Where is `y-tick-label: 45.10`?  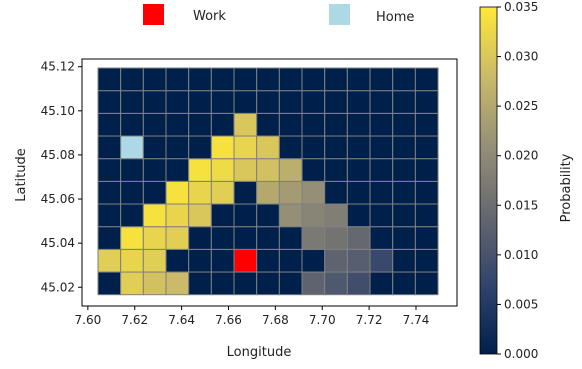 y-tick-label: 45.10 is located at coordinates (58, 111).